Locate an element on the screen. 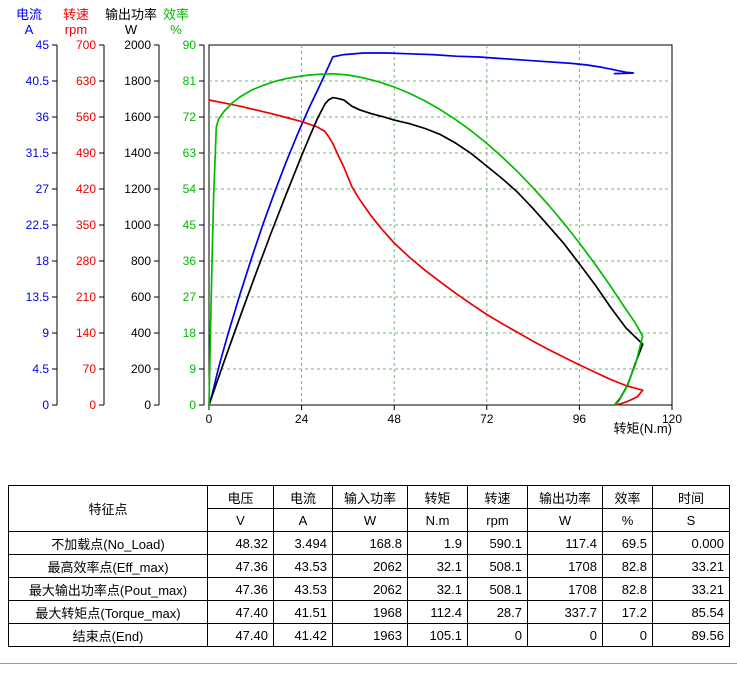  y-axis-unit-speed: rpm is located at coordinates (76, 29).